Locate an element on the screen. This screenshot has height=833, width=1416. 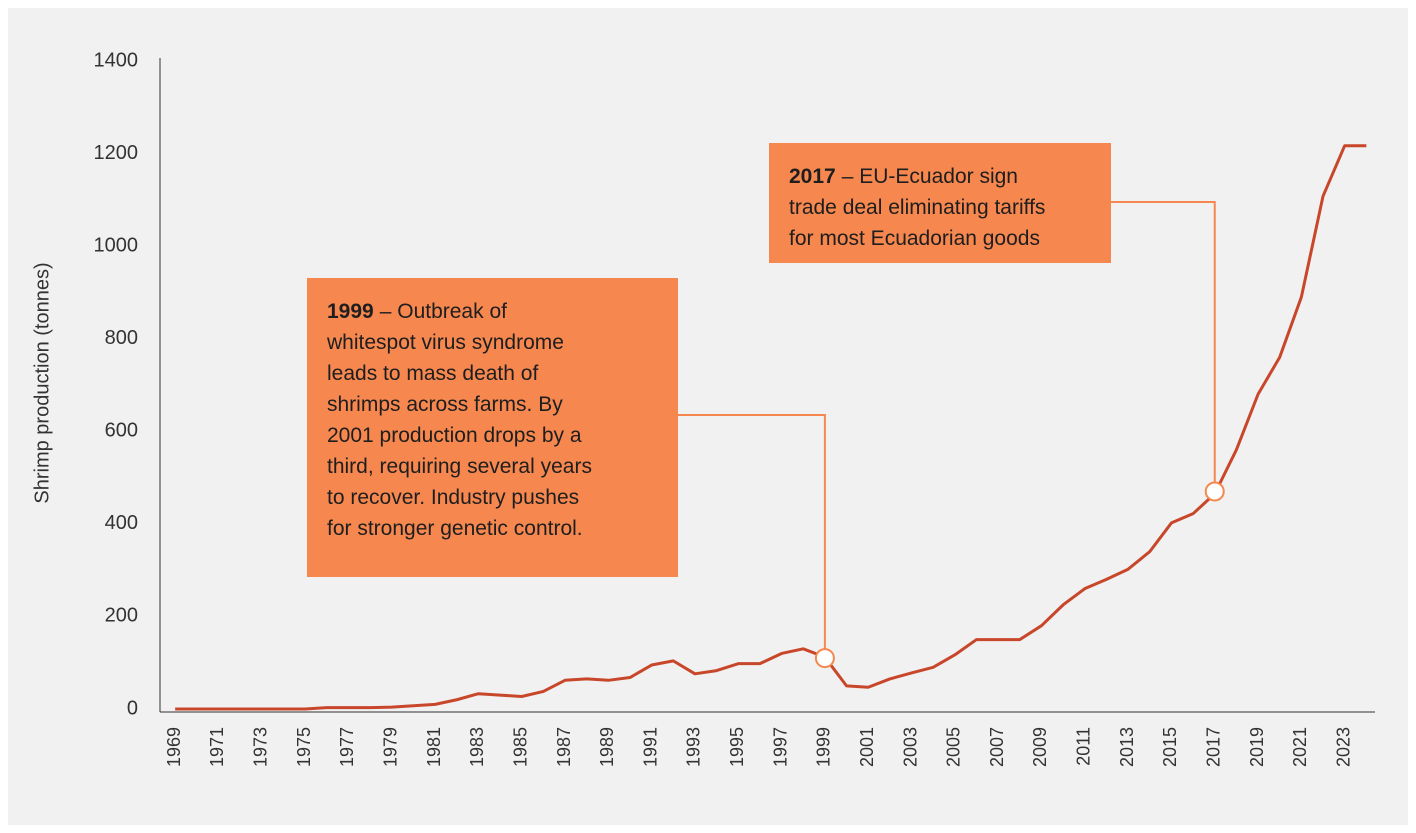
x-tick-label: 2011 is located at coordinates (1084, 746).